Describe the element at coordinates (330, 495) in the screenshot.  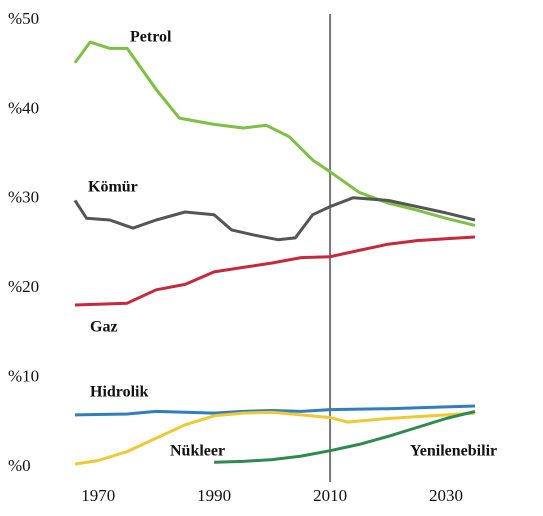
I see `x-tick-label: 2010` at that location.